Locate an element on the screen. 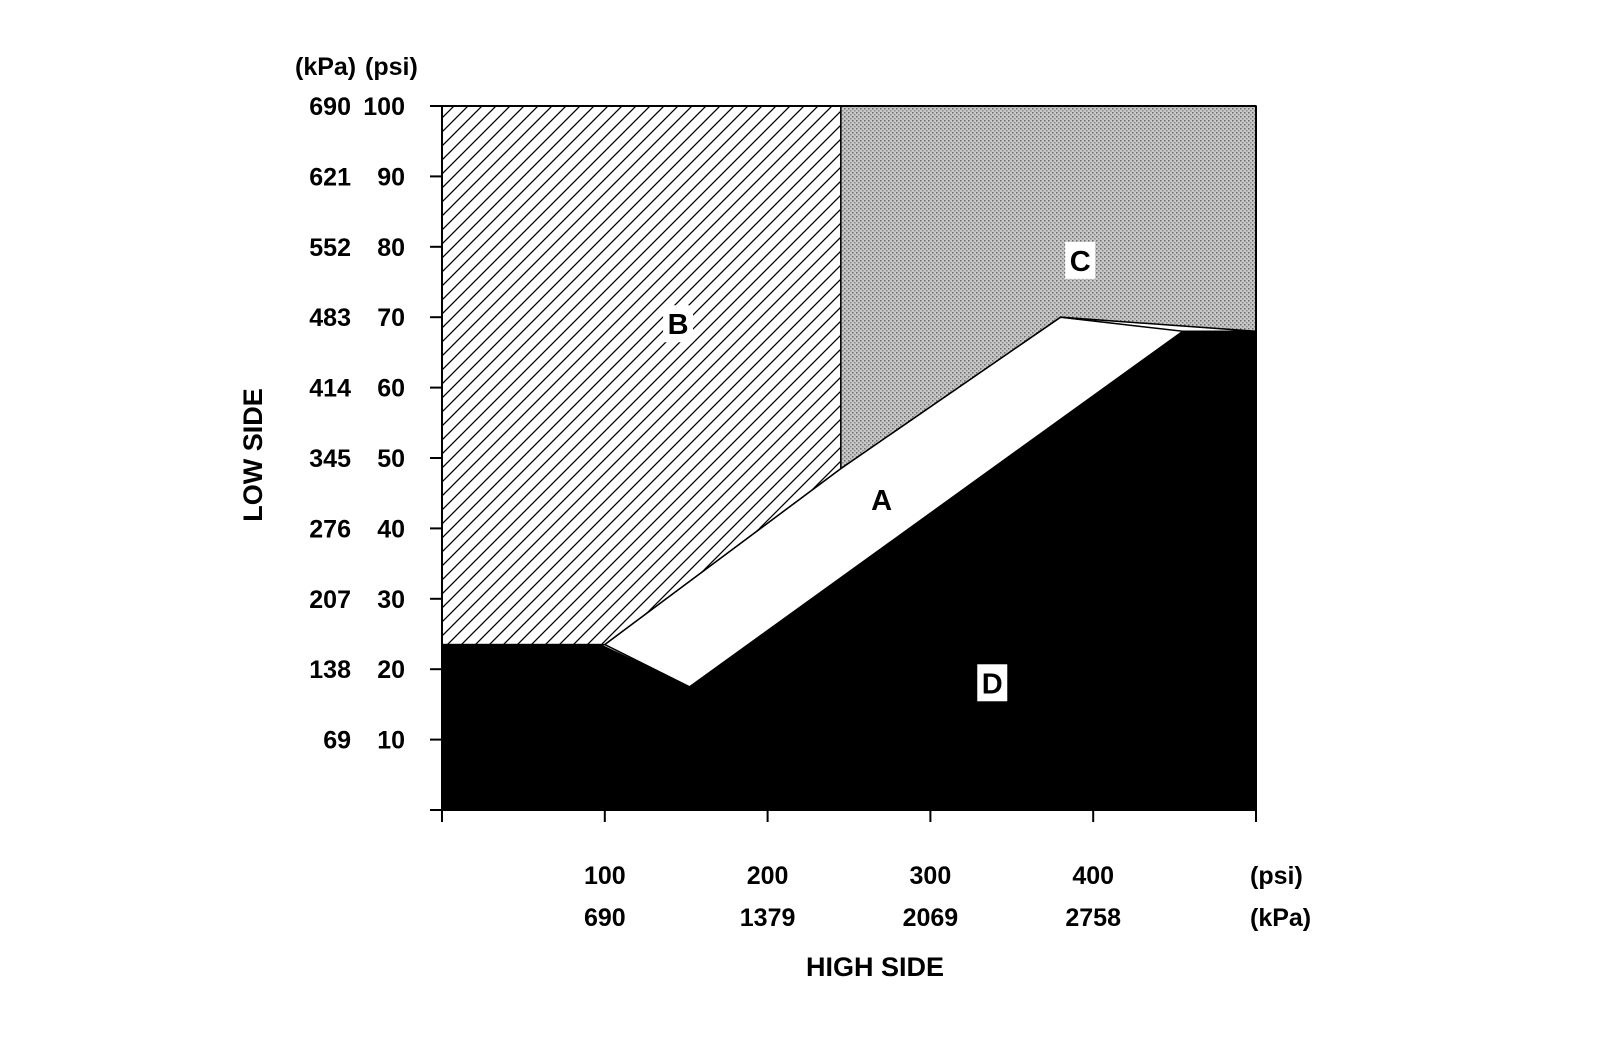  region-a-area is located at coordinates (894, 502).